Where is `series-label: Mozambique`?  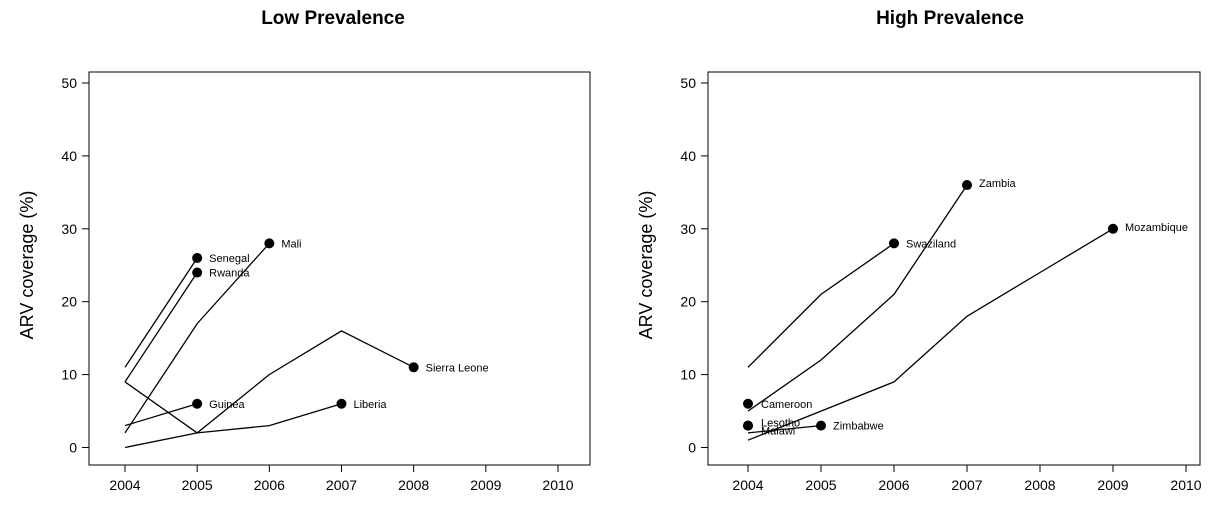 series-label: Mozambique is located at coordinates (1156, 228).